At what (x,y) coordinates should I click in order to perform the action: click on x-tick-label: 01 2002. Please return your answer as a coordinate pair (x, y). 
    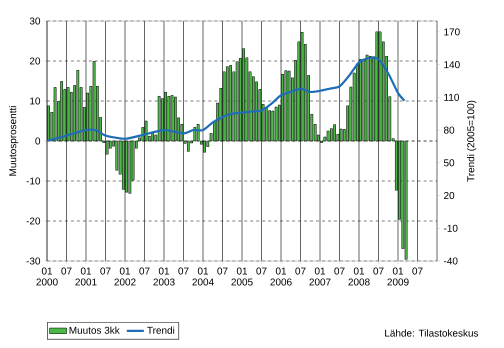
    Looking at the image, I should click on (125, 277).